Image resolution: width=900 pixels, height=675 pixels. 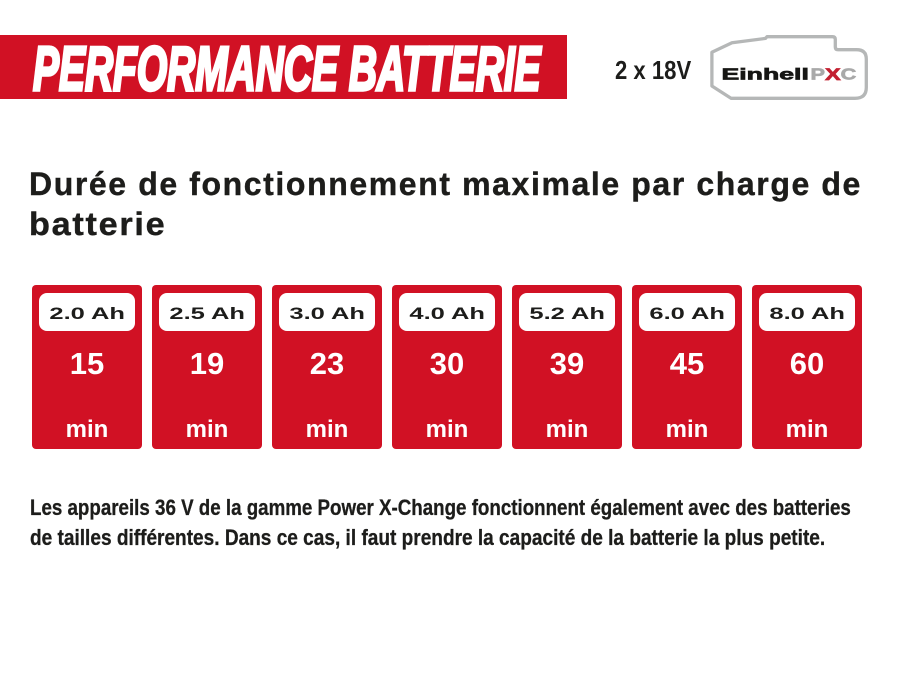 I want to click on svg-text: Einhell, so click(x=765, y=74).